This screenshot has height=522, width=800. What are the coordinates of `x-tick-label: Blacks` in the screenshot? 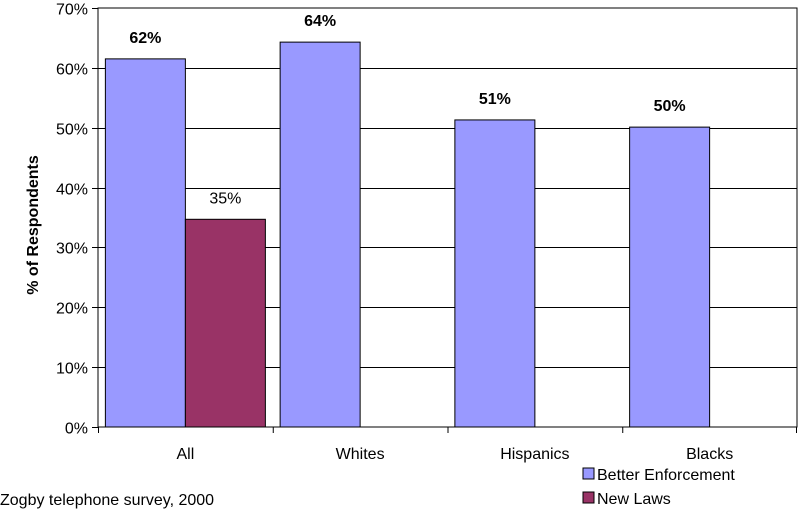 It's located at (709, 454).